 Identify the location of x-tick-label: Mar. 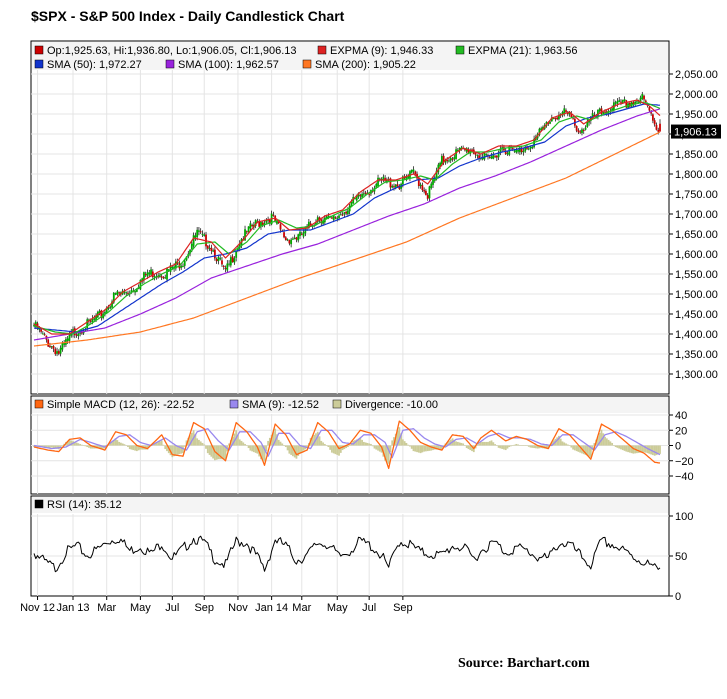
(301, 608).